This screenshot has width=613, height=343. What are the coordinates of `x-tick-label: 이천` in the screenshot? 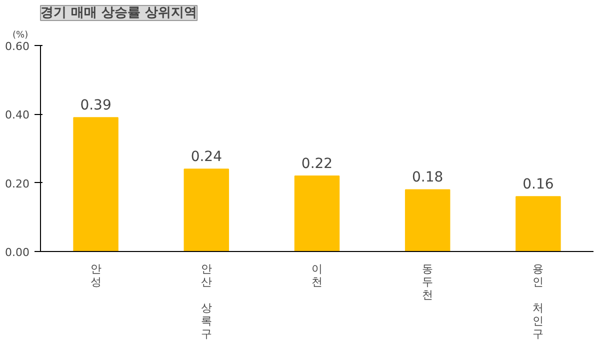 It's located at (317, 275).